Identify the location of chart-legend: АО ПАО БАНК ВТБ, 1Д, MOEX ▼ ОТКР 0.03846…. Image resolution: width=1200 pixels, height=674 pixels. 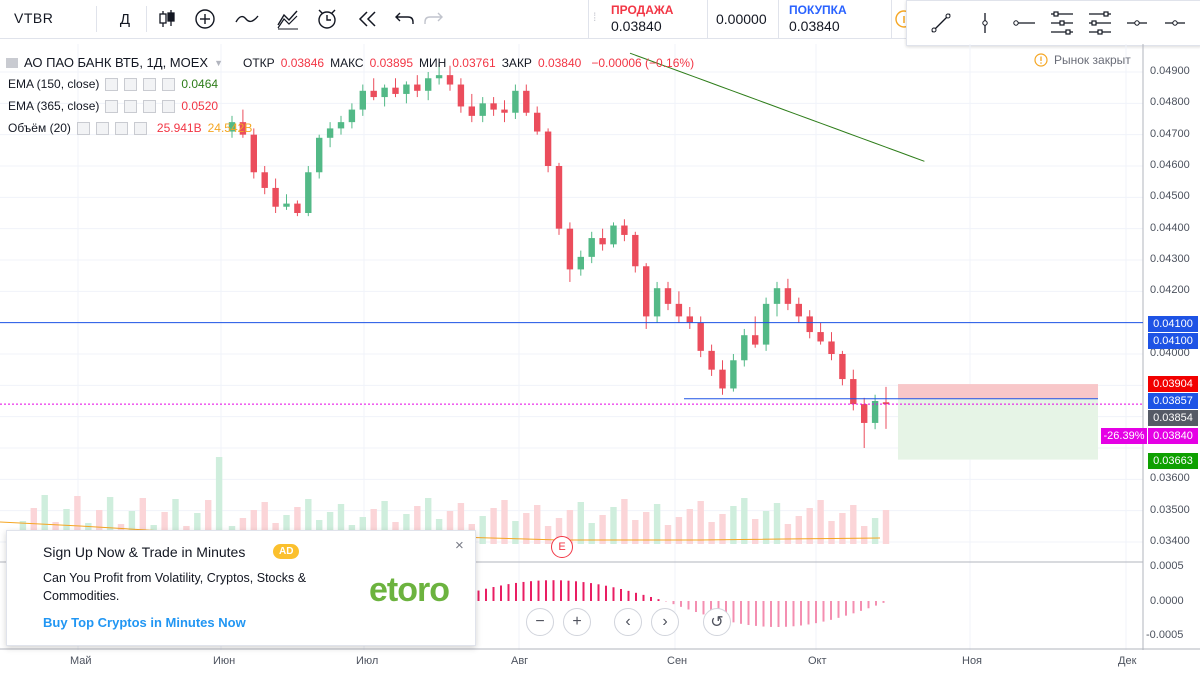
(350, 62).